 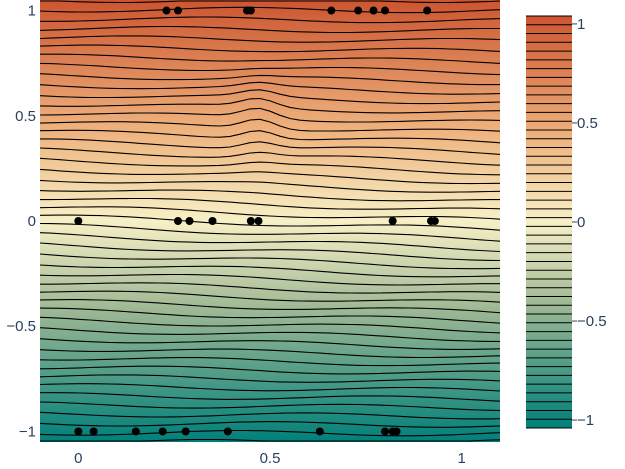 What do you see at coordinates (21, 326) in the screenshot?
I see `y-tick-label: −0.5` at bounding box center [21, 326].